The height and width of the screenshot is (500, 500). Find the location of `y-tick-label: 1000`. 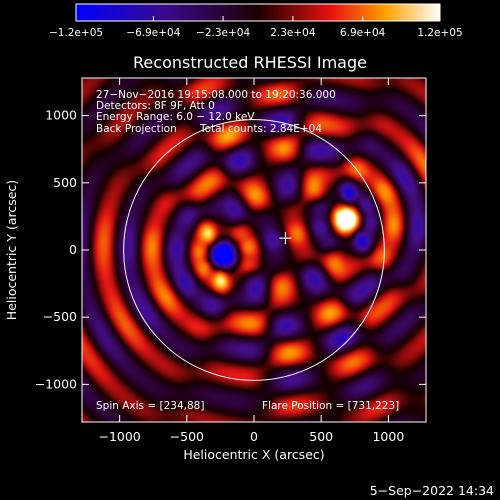

y-tick-label: 1000 is located at coordinates (61, 115).